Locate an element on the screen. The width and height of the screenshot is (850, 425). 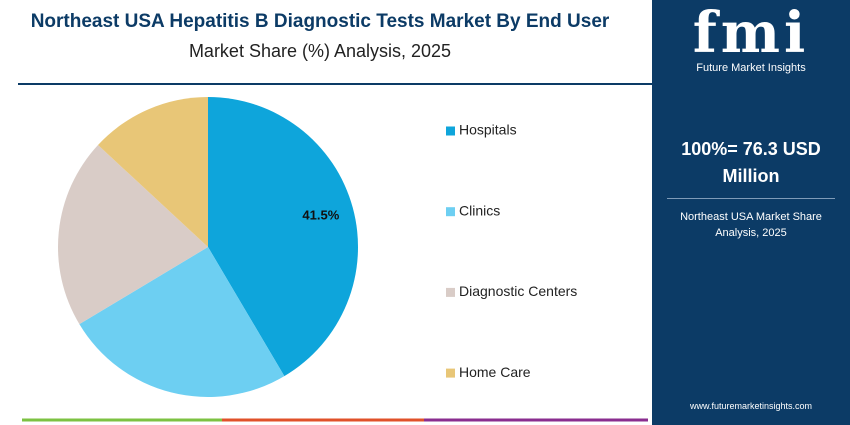
data-label: 41.5% is located at coordinates (320, 215).